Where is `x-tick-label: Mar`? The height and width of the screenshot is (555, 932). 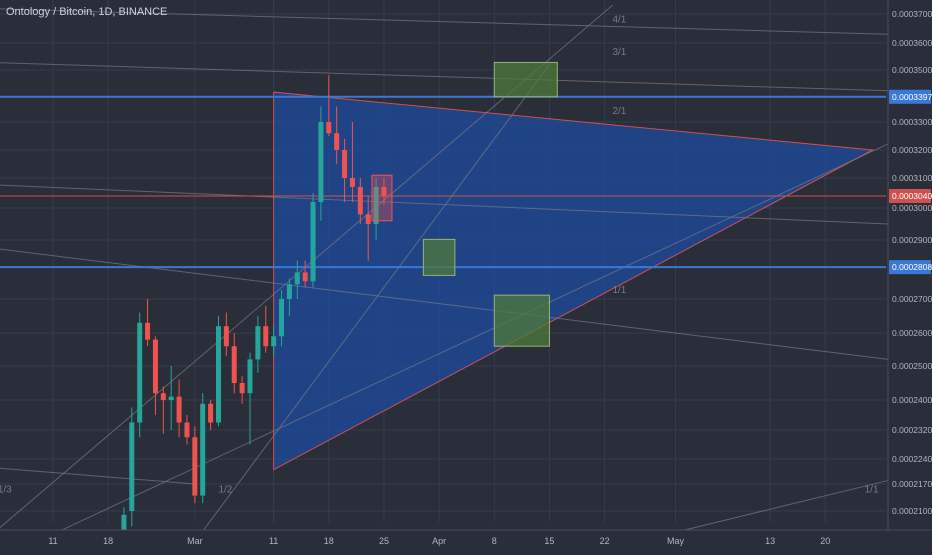
x-tick-label: Mar is located at coordinates (195, 541).